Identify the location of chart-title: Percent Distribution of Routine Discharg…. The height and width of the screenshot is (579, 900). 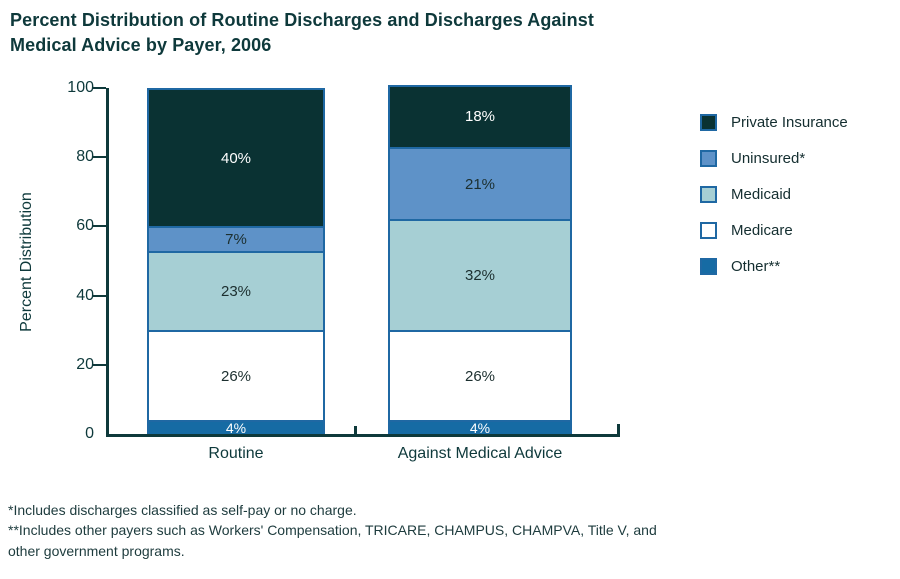
(302, 32).